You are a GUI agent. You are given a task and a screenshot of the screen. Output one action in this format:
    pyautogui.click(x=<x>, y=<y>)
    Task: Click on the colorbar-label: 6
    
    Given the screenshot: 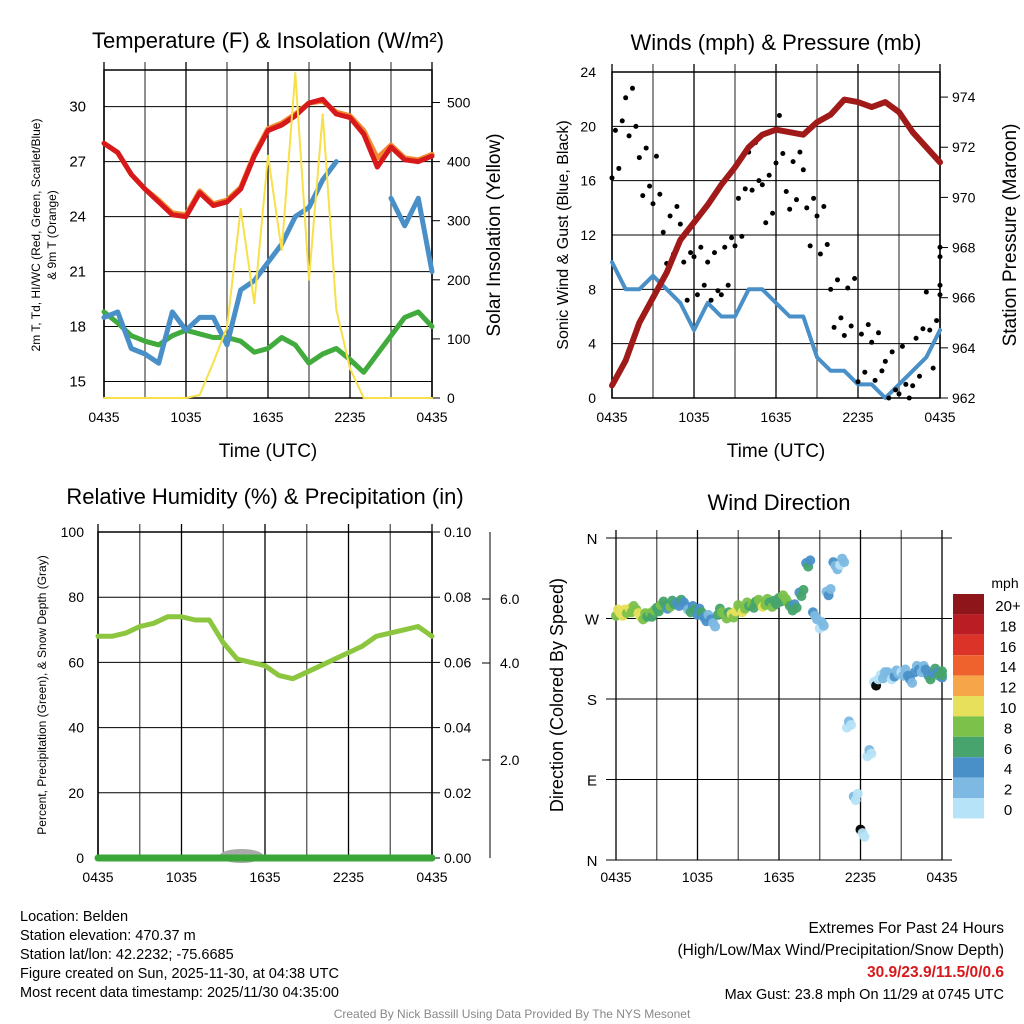 What is the action you would take?
    pyautogui.click(x=1008, y=749)
    